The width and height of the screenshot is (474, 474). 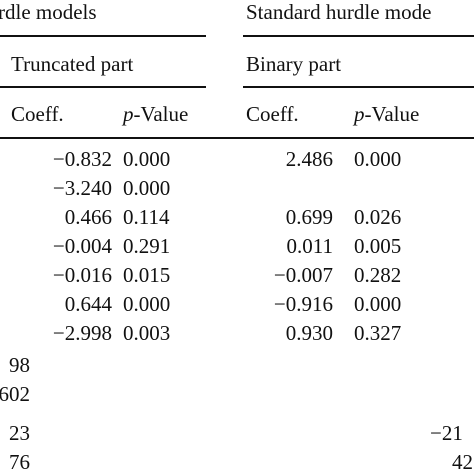 I want to click on coeff-truncated: 0.644, so click(x=88, y=304).